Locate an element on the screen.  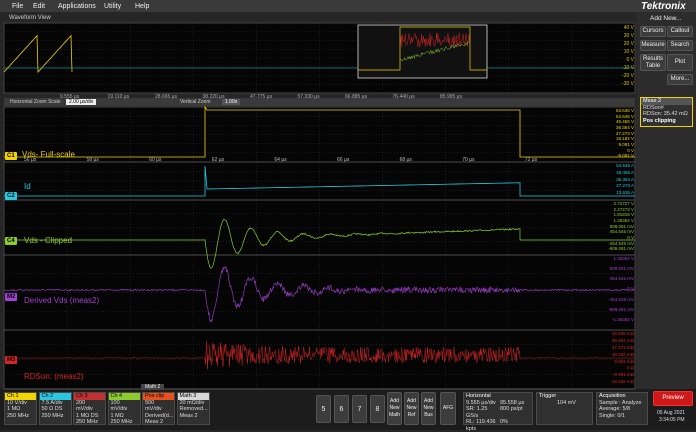
side-button: Cursors is located at coordinates (653, 31).